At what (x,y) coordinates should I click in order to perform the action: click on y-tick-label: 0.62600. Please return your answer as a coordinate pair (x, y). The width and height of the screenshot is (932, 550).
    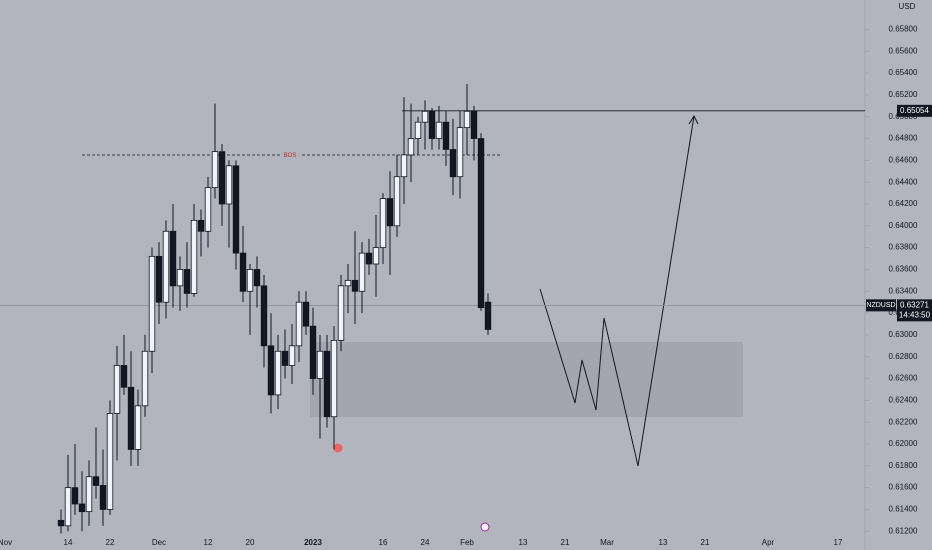
    Looking at the image, I should click on (903, 378).